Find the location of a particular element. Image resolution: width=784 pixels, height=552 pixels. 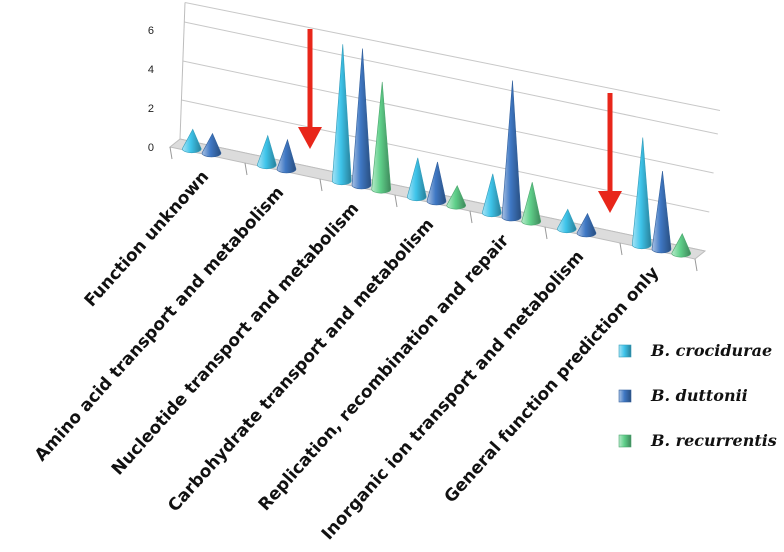

cone-b-duttonii-general-function-prediction-only is located at coordinates (661, 212).